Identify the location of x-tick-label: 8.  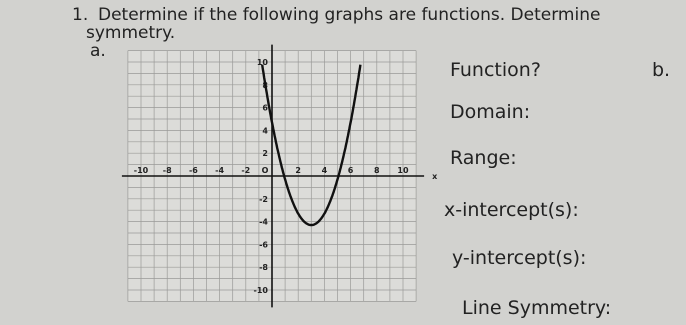
(377, 170).